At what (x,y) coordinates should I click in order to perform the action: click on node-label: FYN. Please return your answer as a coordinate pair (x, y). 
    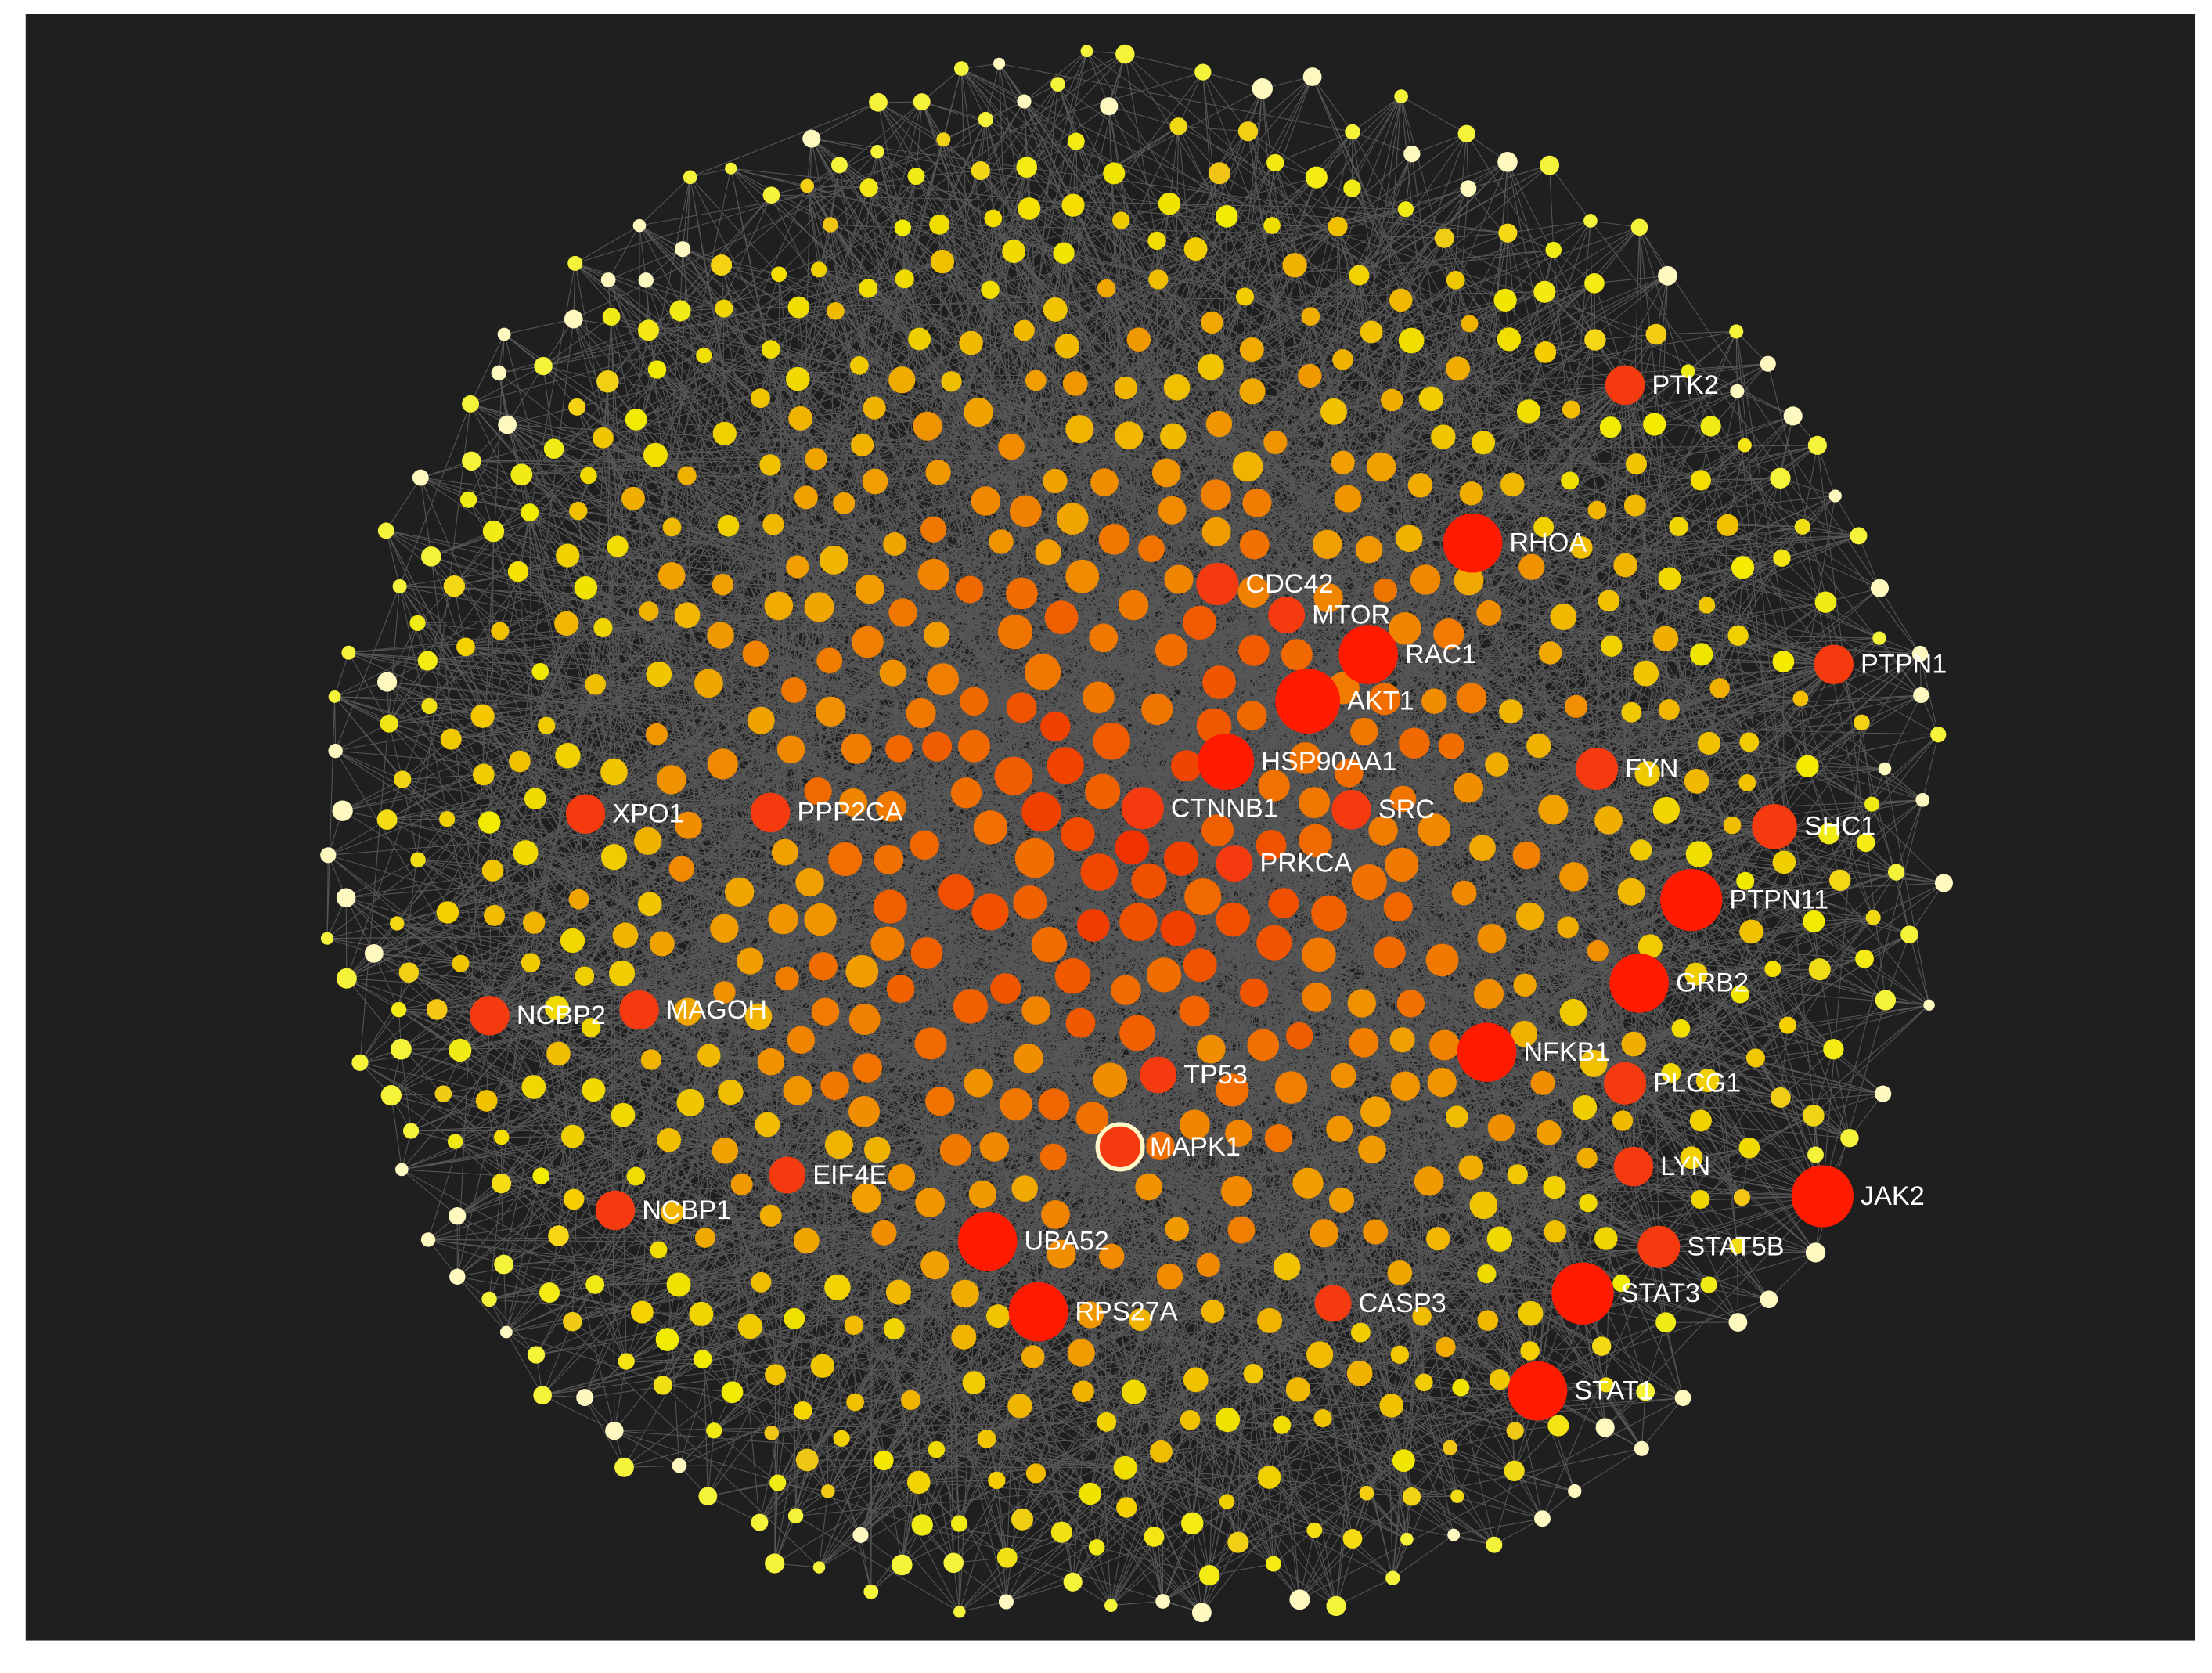
    Looking at the image, I should click on (1651, 769).